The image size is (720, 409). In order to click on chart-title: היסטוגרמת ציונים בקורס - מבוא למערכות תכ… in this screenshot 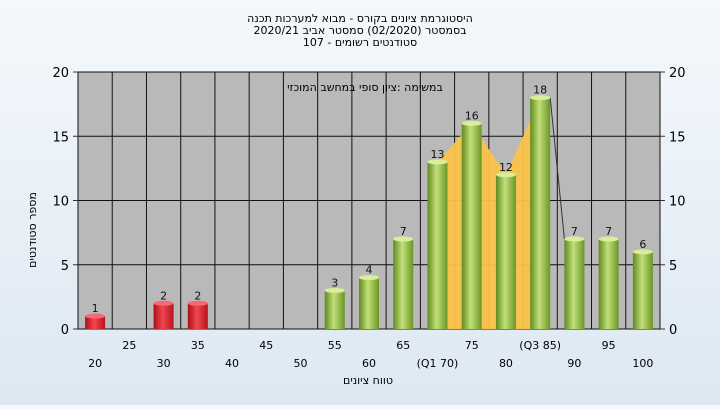, I will do `click(360, 30)`.